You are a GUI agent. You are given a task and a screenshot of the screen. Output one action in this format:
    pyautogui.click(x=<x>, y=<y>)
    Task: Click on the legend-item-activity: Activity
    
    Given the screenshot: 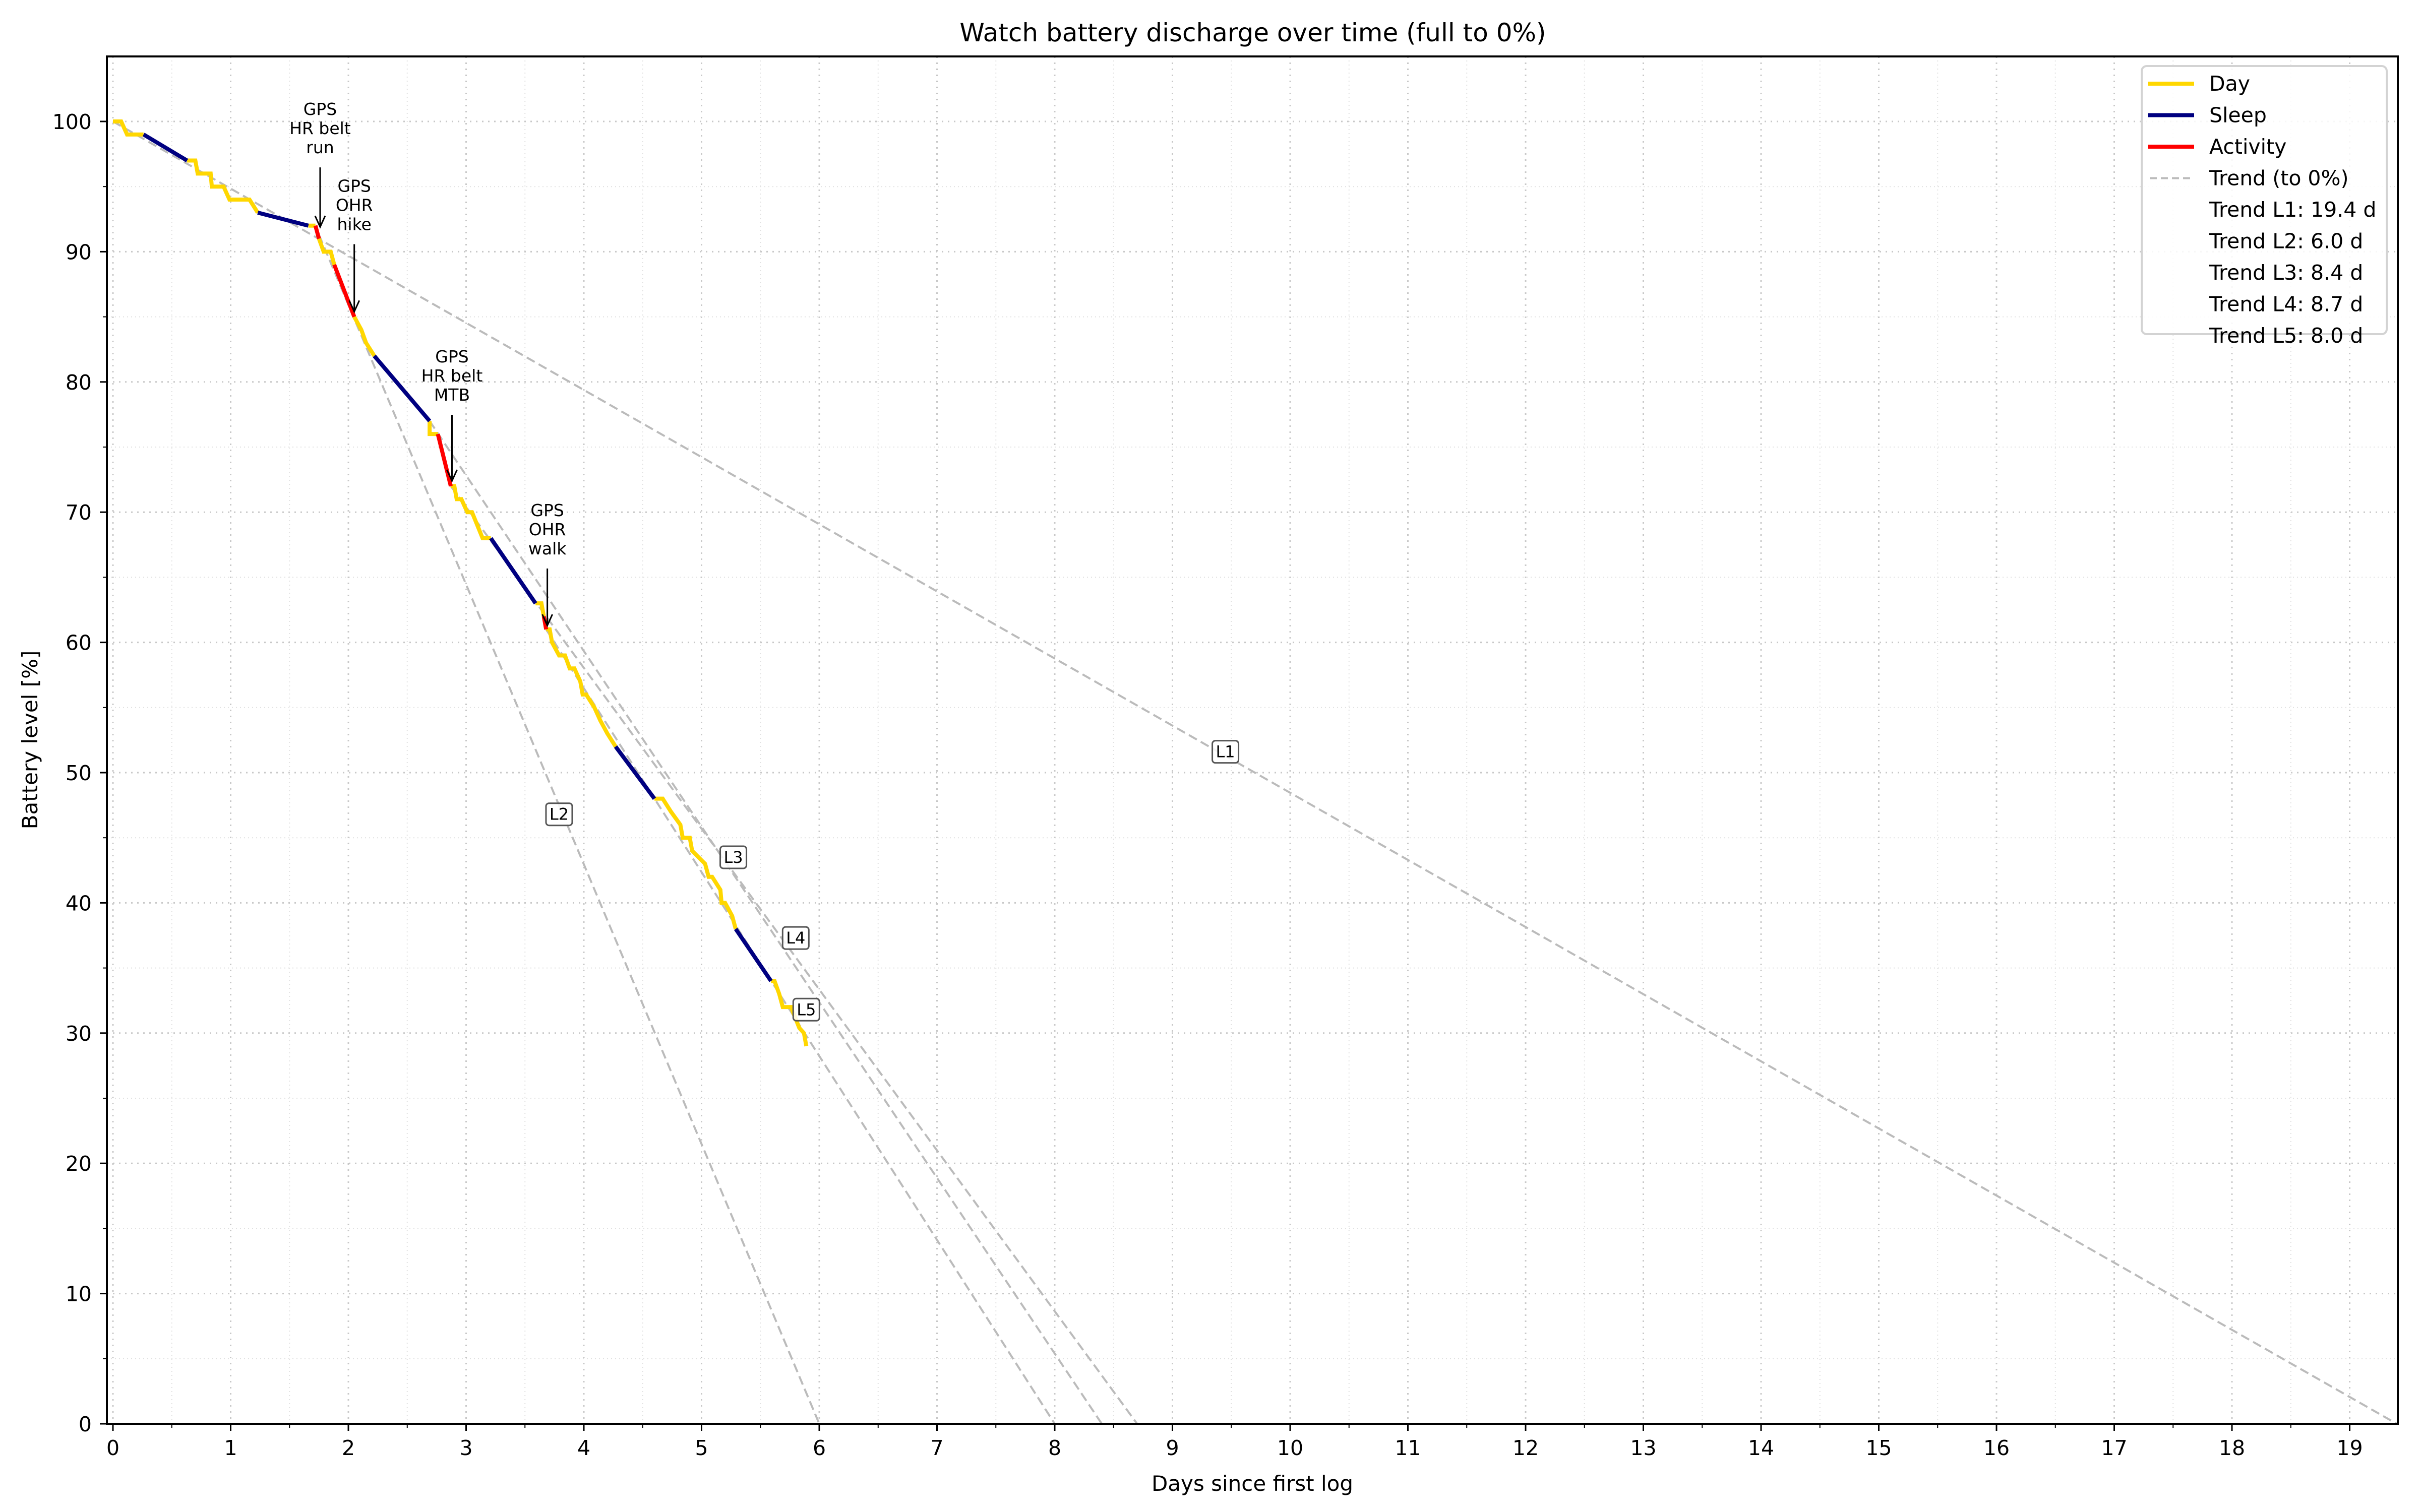 What is the action you would take?
    pyautogui.click(x=2217, y=147)
    